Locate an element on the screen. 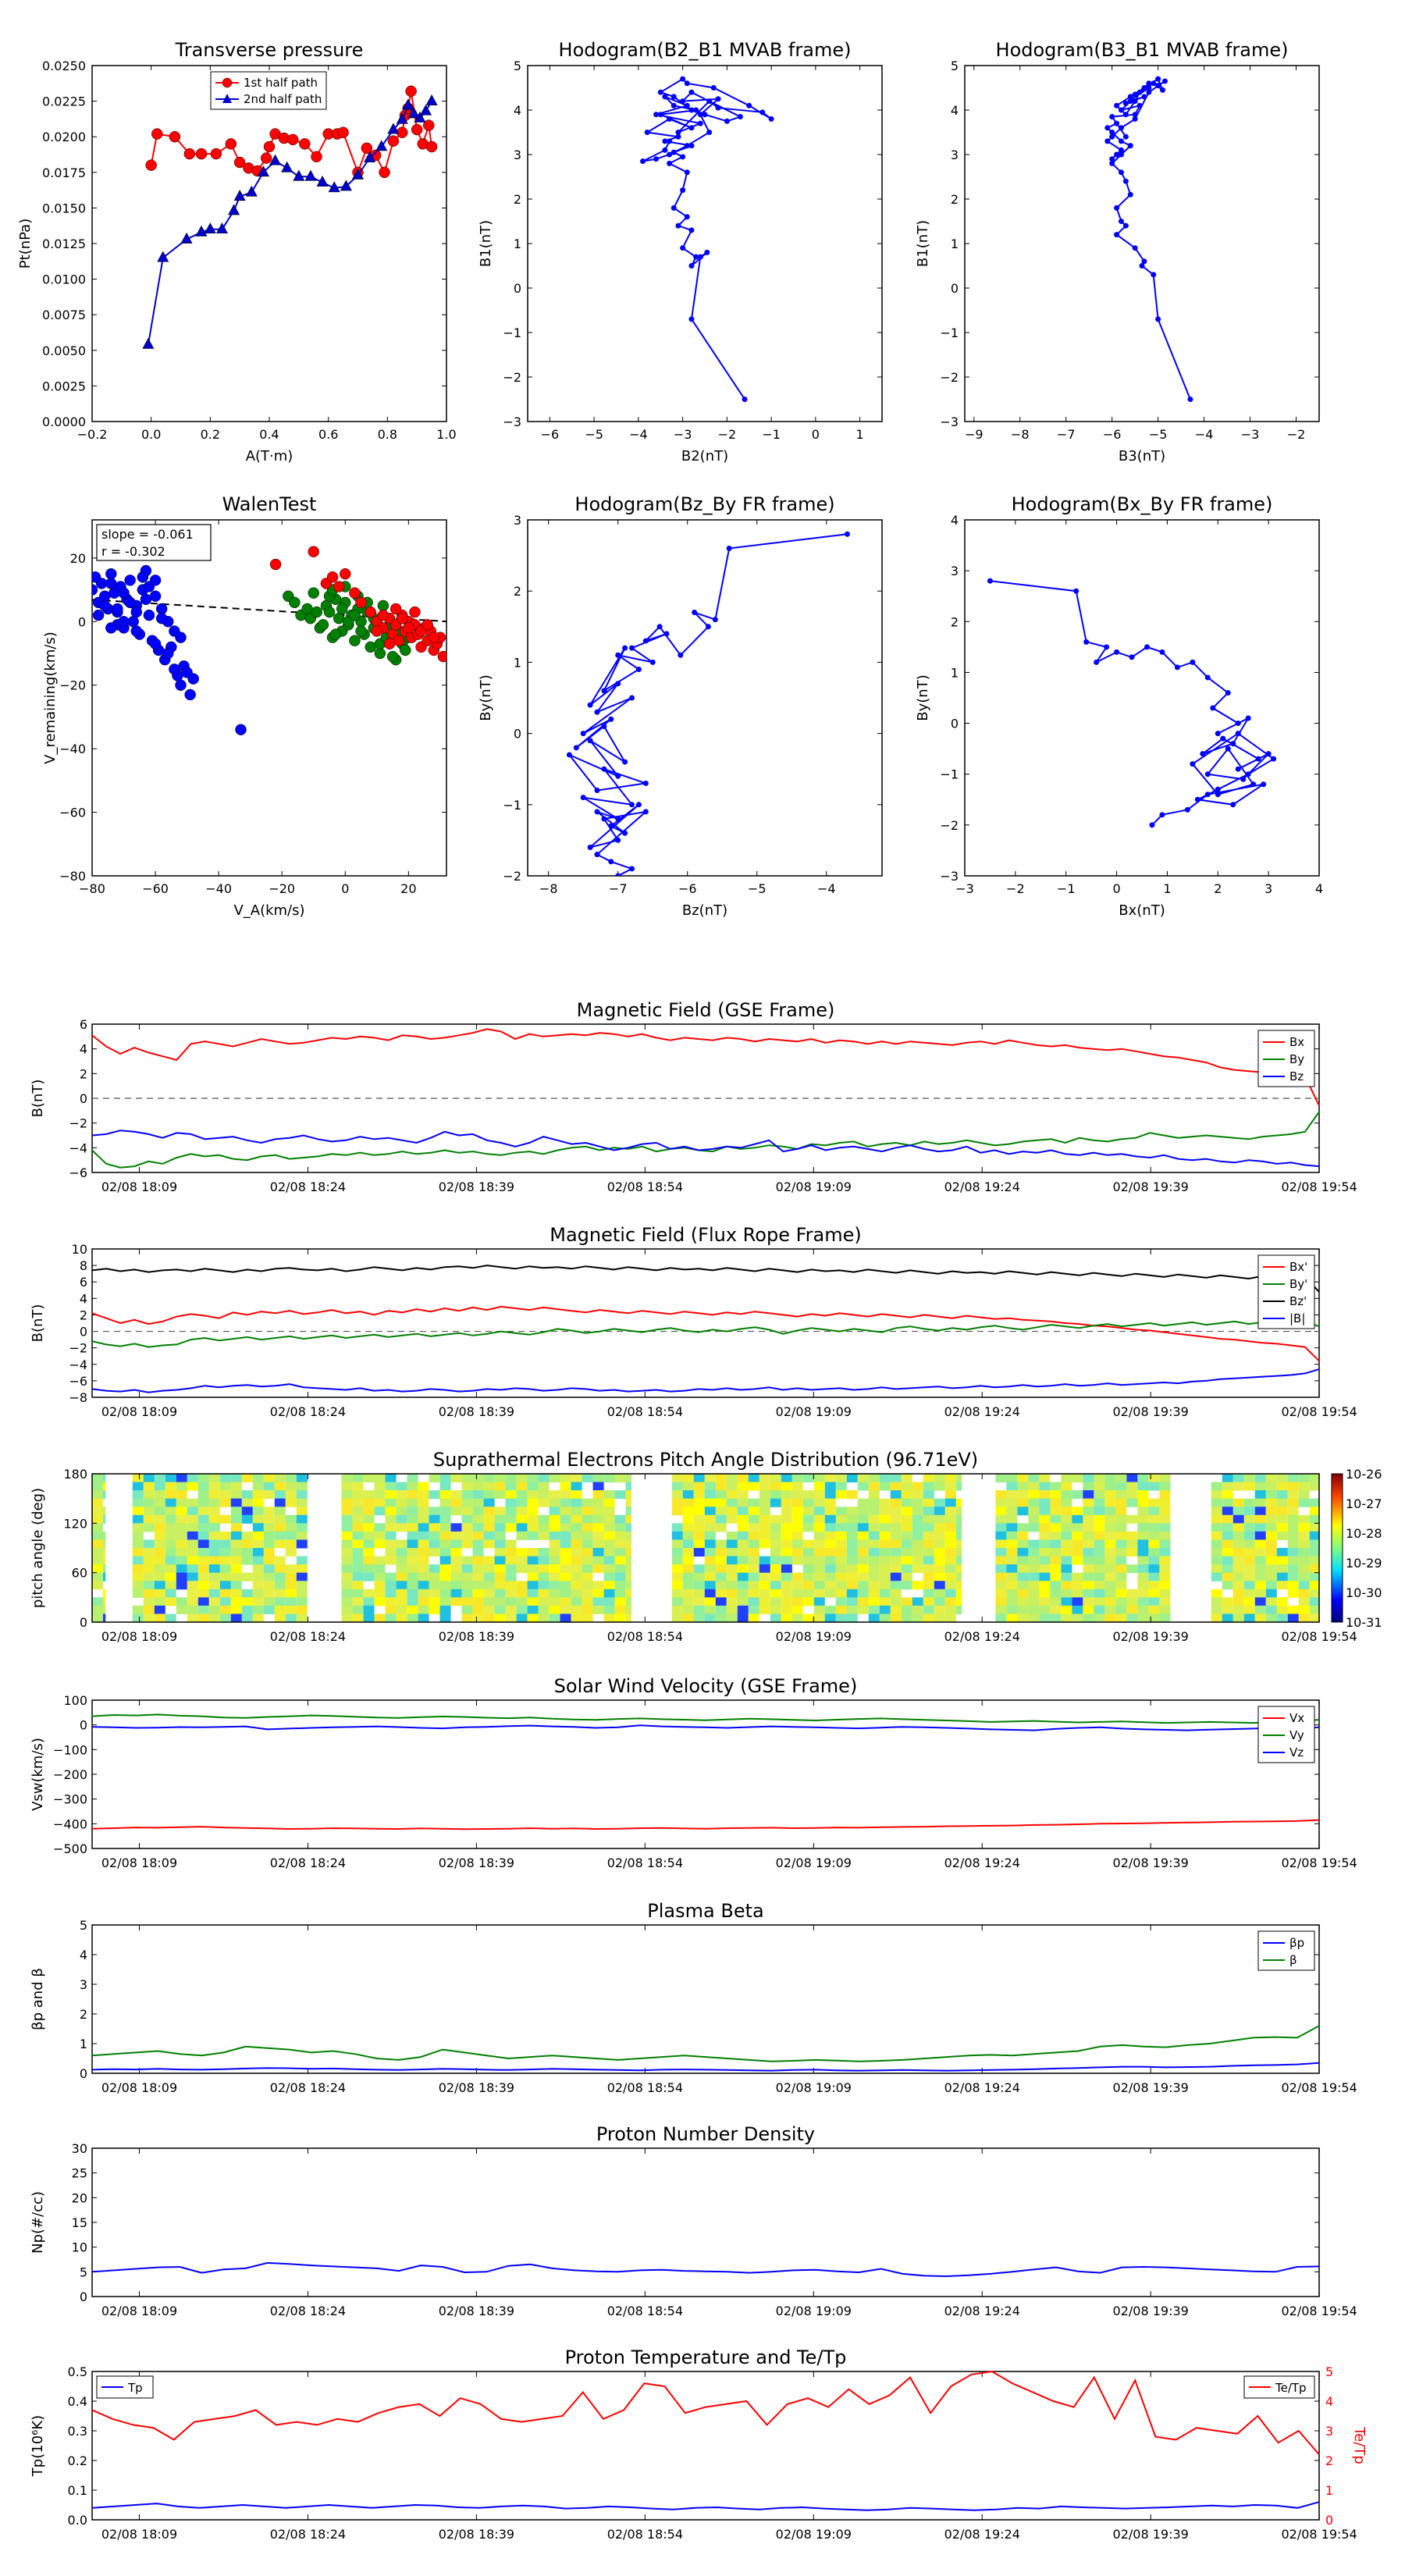 The height and width of the screenshot is (2576, 1405). ts5-time-tick-label: 02/08 19:24 is located at coordinates (982, 2311).